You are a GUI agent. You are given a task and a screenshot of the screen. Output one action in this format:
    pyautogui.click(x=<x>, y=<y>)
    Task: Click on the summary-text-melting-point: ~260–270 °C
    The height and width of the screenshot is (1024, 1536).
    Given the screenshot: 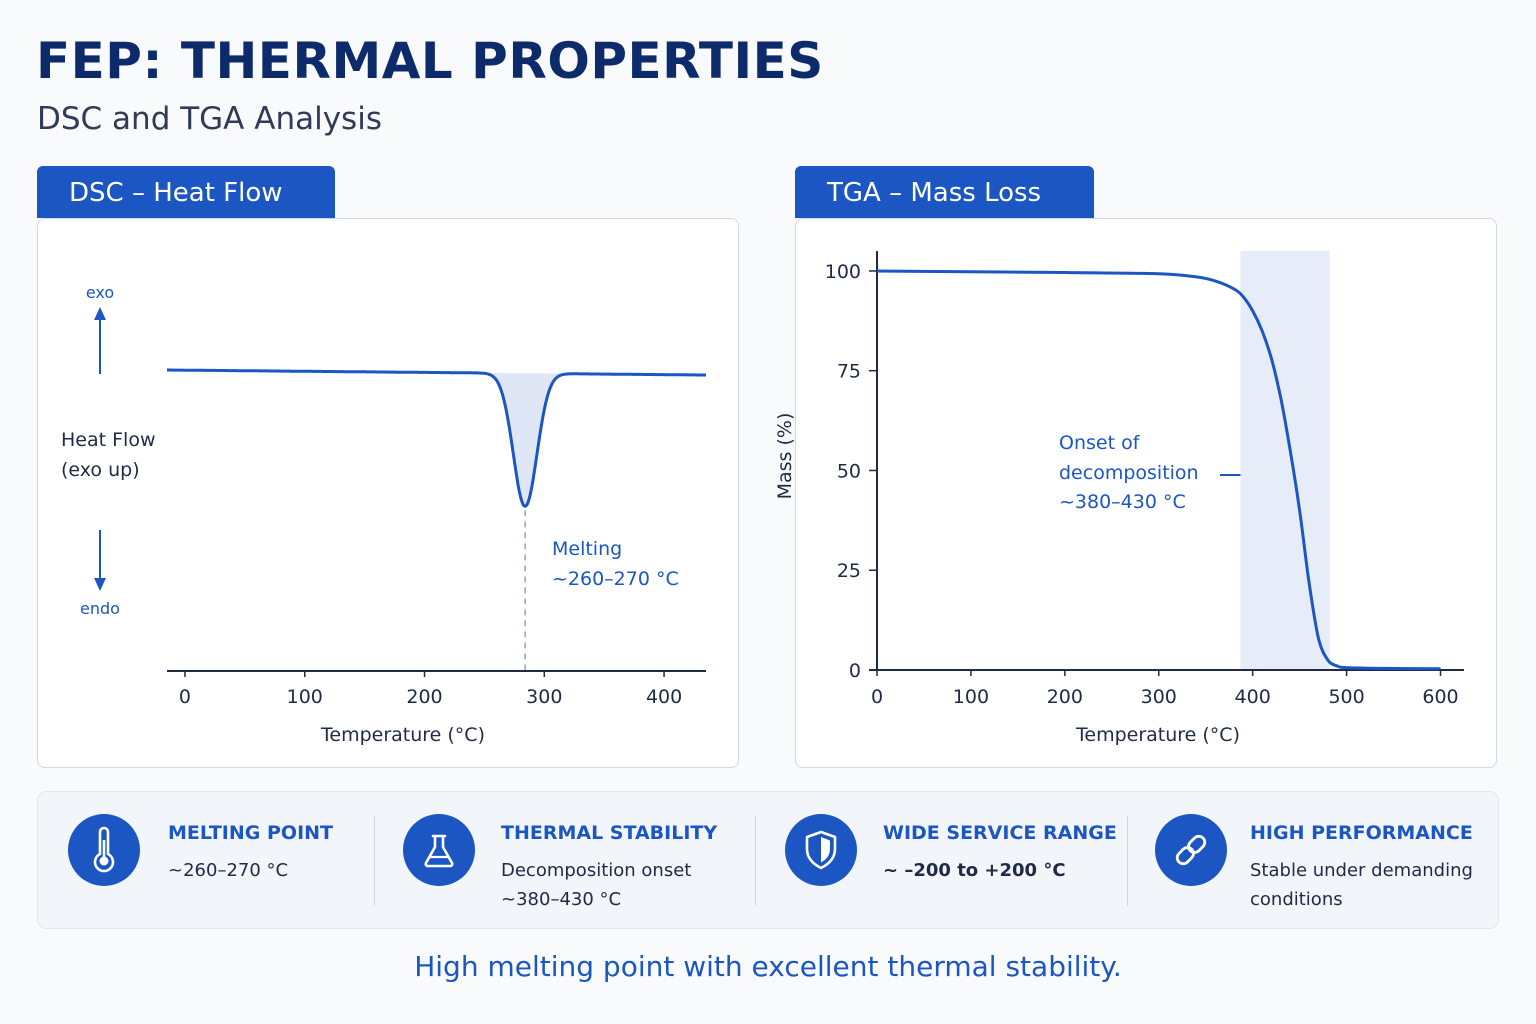 What is the action you would take?
    pyautogui.click(x=288, y=870)
    